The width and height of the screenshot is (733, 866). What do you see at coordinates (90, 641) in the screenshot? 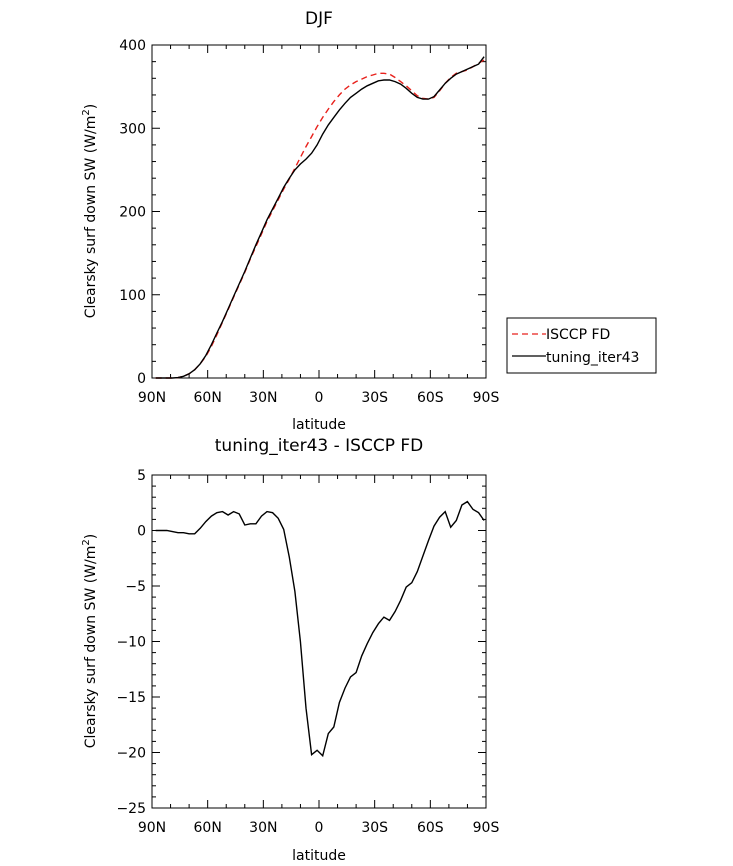
I see `bottom-y-axis-label: Clearsky surf down SW (W/m2)` at bounding box center [90, 641].